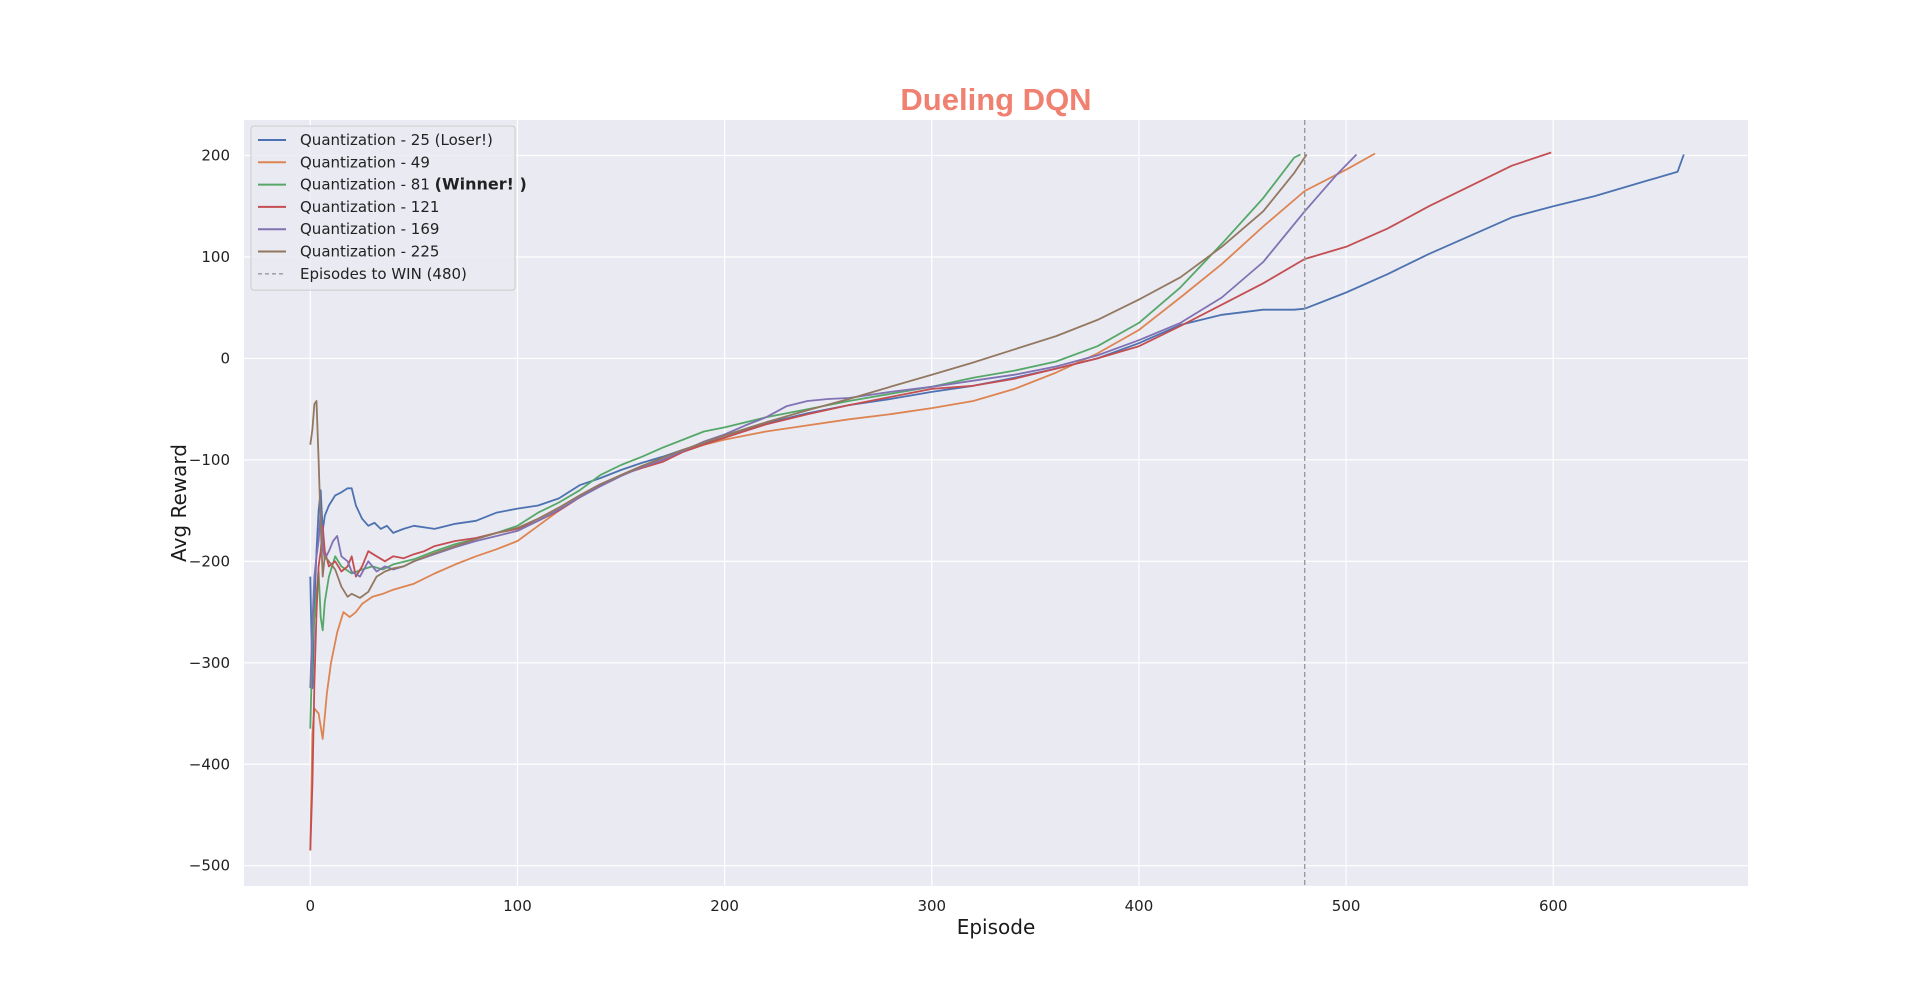 This screenshot has width=1920, height=983. What do you see at coordinates (179, 503) in the screenshot?
I see `y-axis-label: Avg Reward` at bounding box center [179, 503].